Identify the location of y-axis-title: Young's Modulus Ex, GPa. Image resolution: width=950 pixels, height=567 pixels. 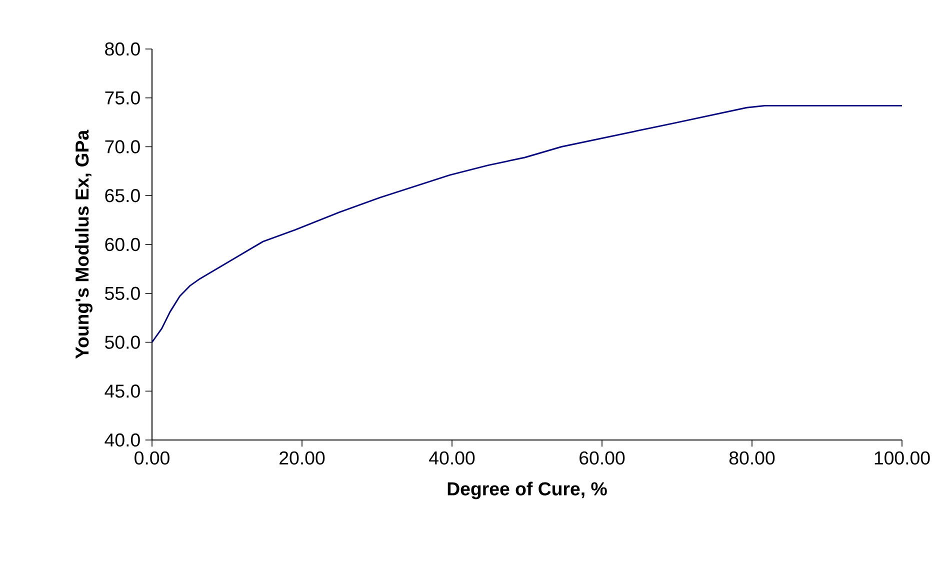
(83, 244).